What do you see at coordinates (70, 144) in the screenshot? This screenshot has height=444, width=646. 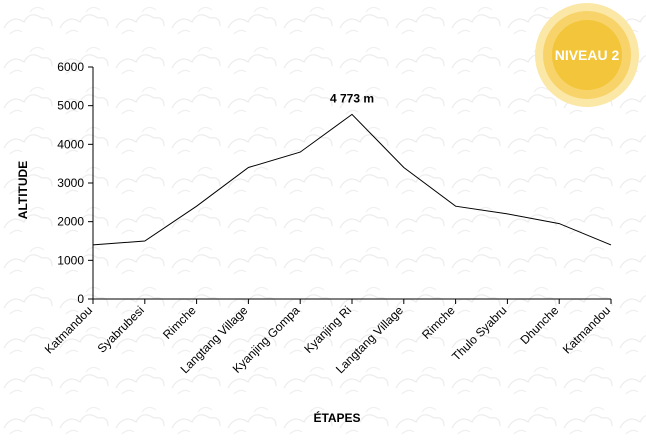 I see `y-tick-label: 4000` at bounding box center [70, 144].